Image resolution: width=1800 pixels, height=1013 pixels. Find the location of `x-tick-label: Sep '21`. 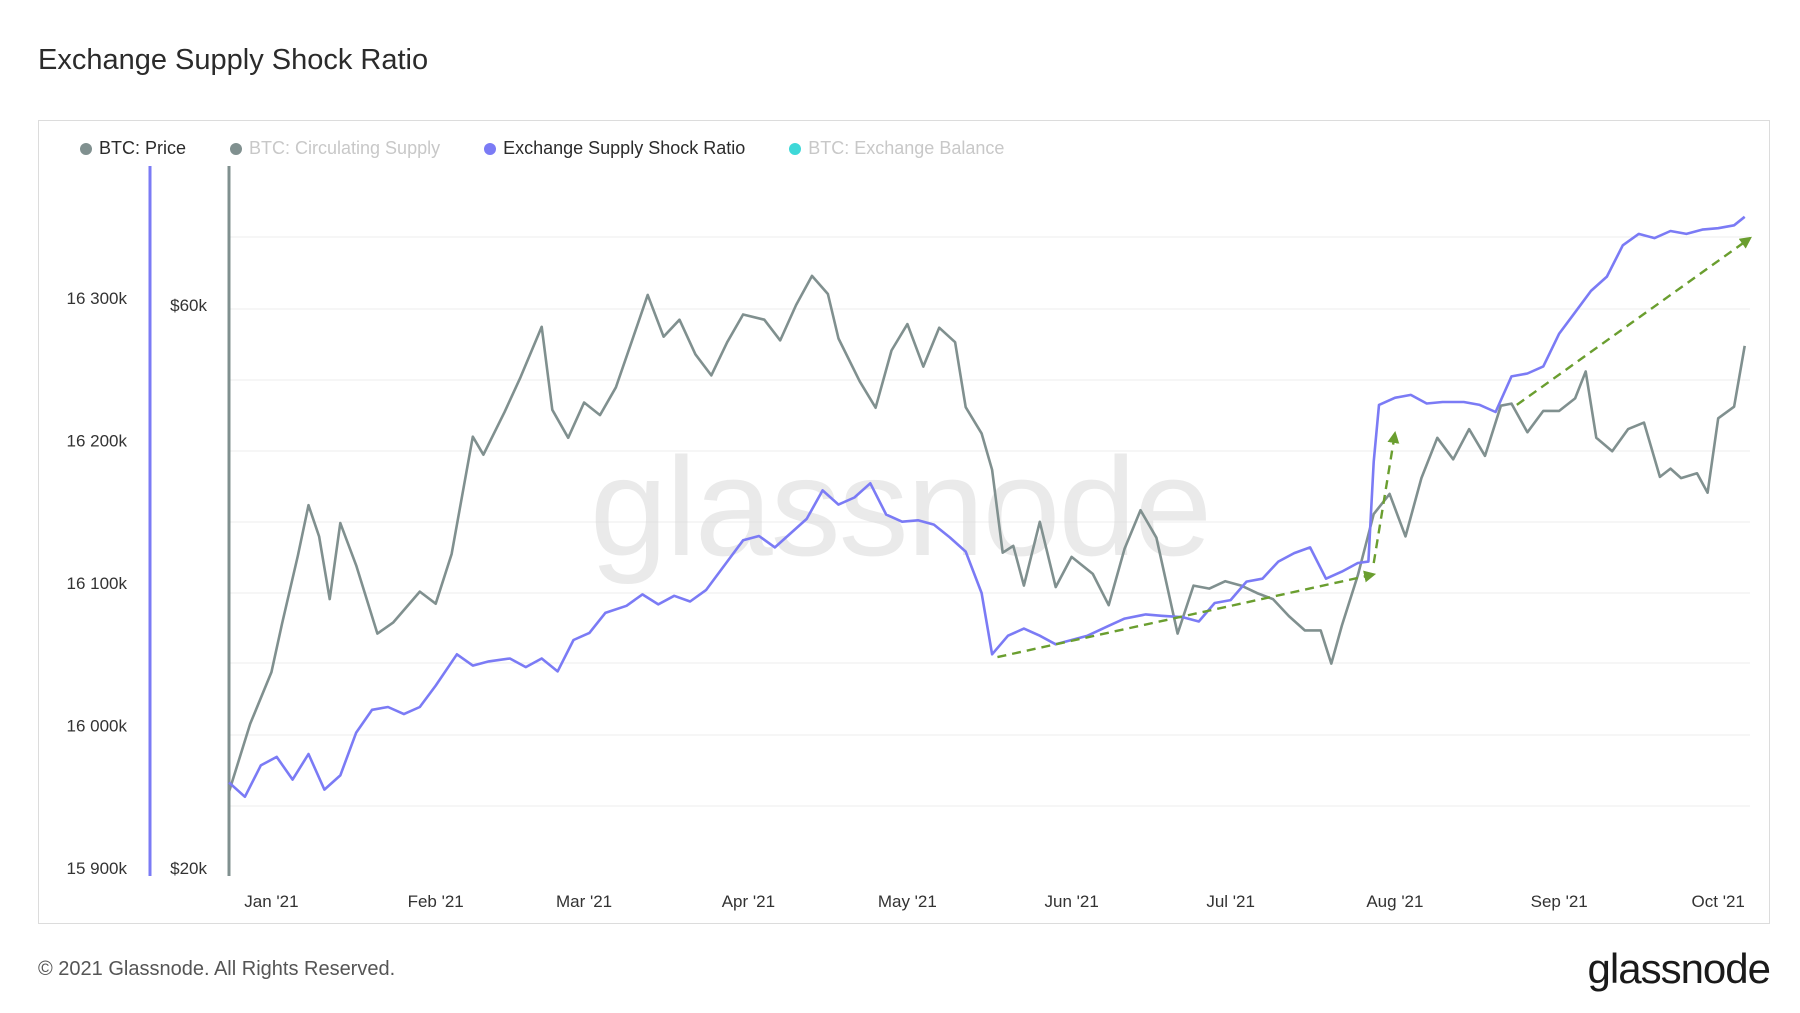

x-tick-label: Sep '21 is located at coordinates (1559, 901).